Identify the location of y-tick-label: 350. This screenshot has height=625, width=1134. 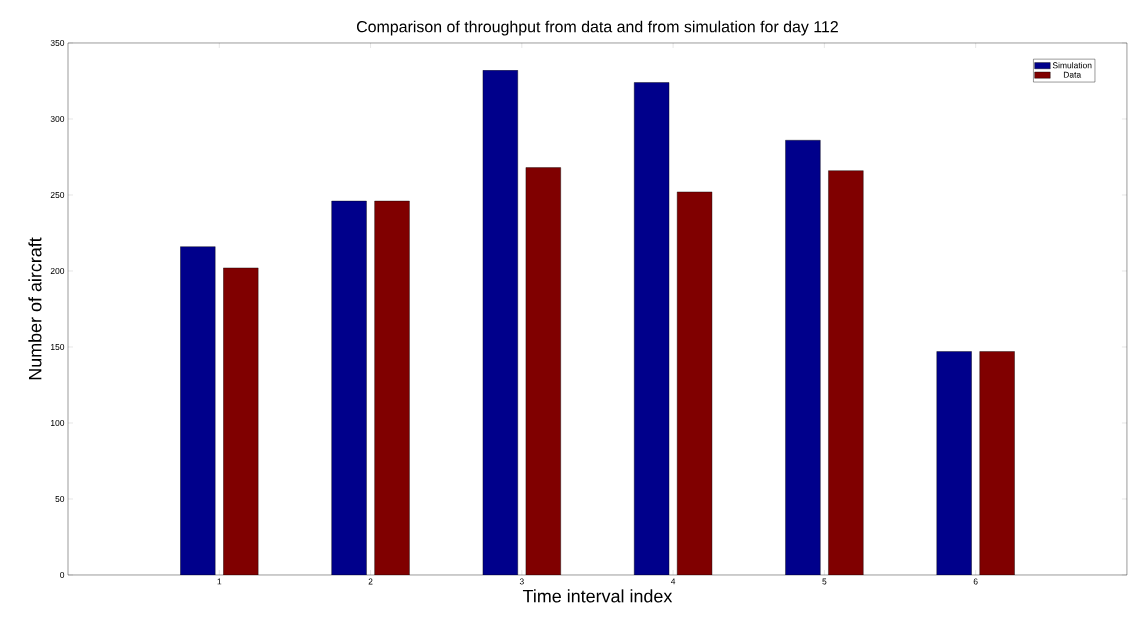
(57, 42).